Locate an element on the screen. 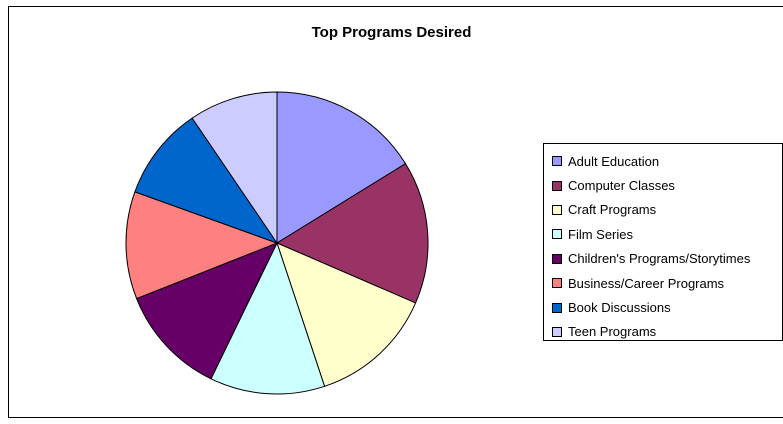 The width and height of the screenshot is (783, 424). legend-label: Book Discussions is located at coordinates (619, 308).